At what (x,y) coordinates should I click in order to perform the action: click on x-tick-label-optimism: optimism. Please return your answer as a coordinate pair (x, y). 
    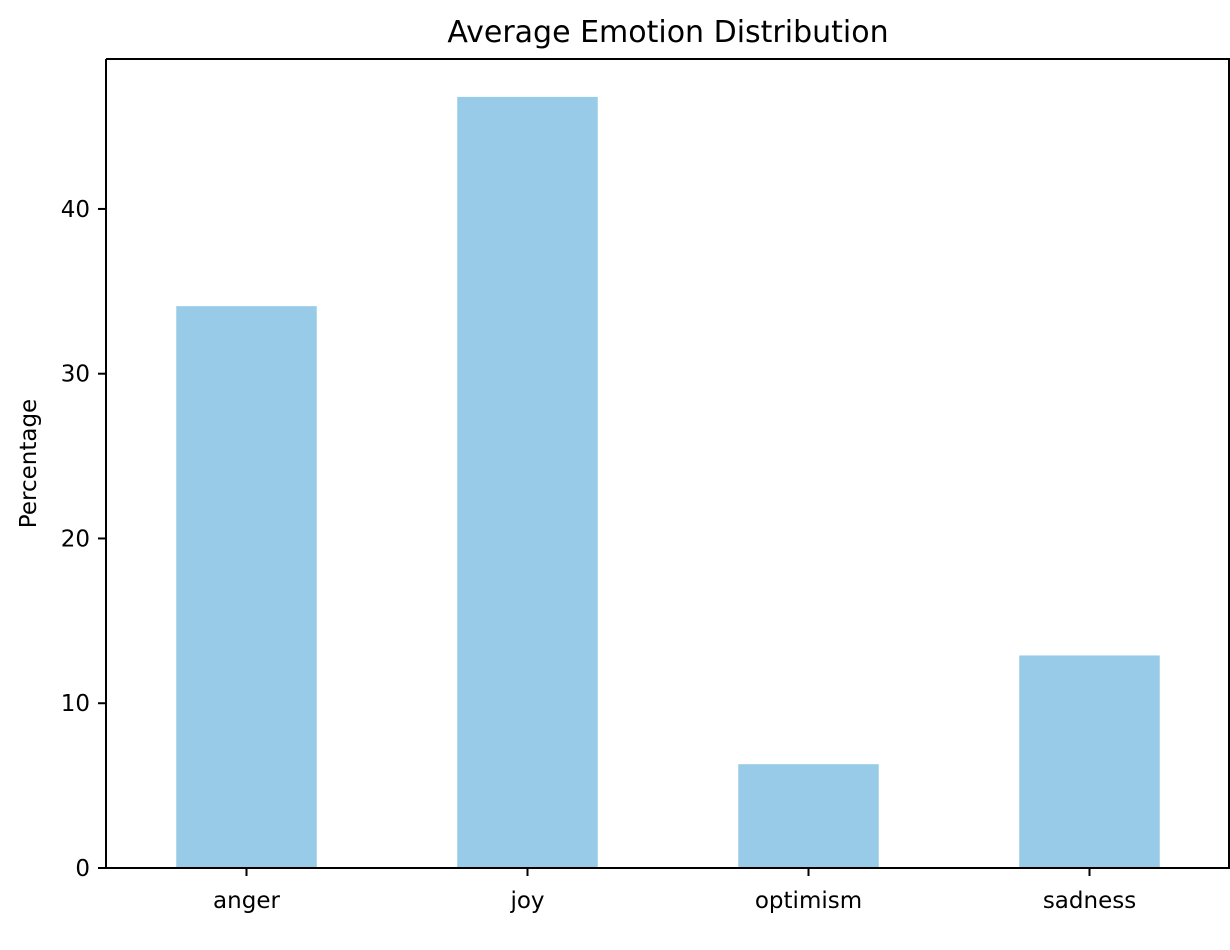
    Looking at the image, I should click on (808, 901).